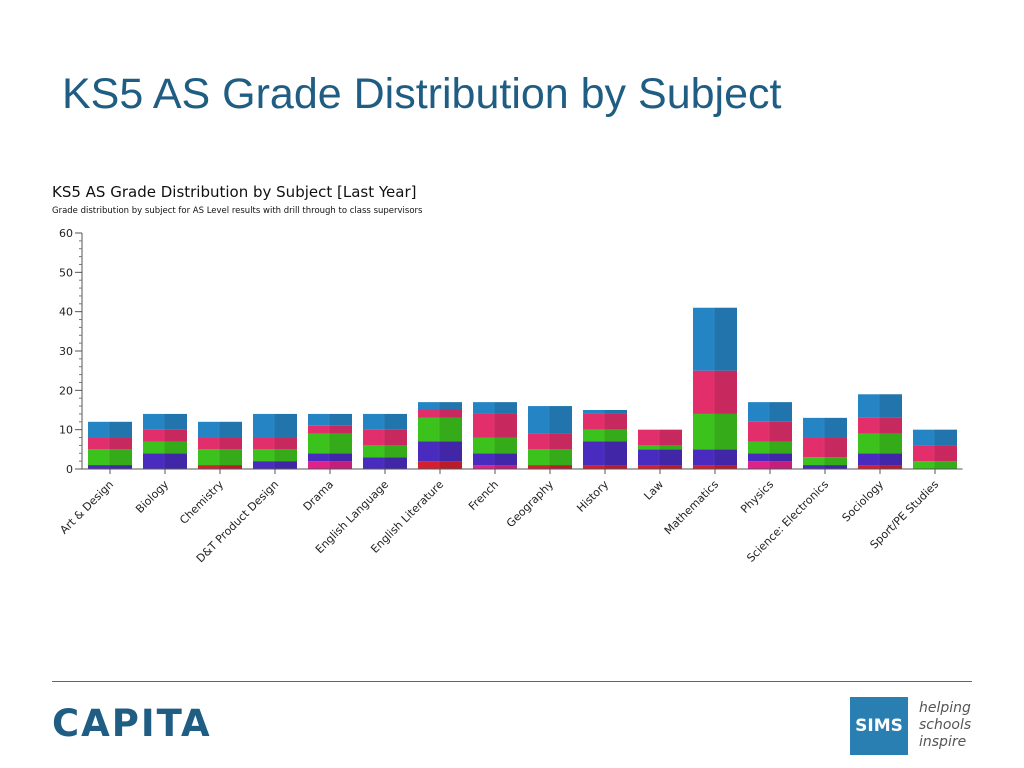 The width and height of the screenshot is (1024, 768). Describe the element at coordinates (66, 430) in the screenshot. I see `y-tick-label: 10` at that location.